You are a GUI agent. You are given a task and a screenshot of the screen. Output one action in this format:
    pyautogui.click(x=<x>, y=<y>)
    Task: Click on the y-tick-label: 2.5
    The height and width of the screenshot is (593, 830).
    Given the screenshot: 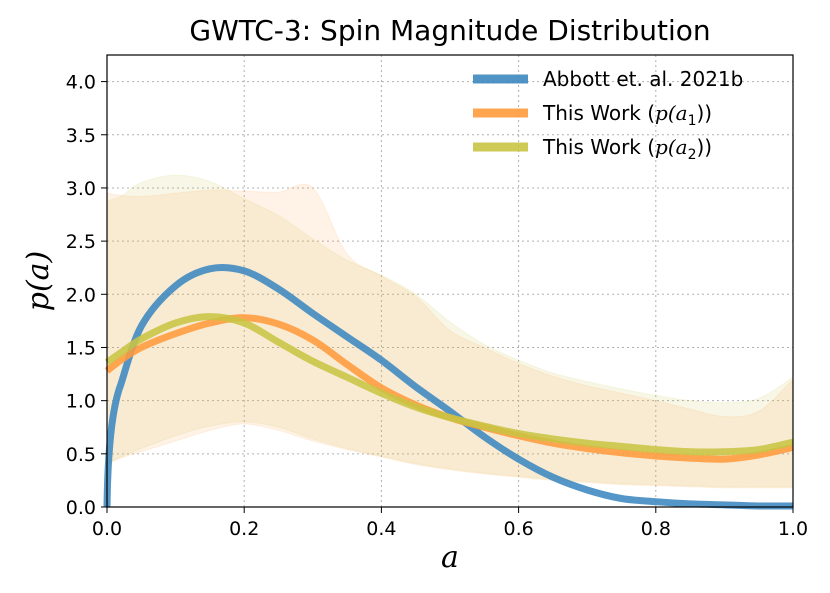 What is the action you would take?
    pyautogui.click(x=81, y=242)
    